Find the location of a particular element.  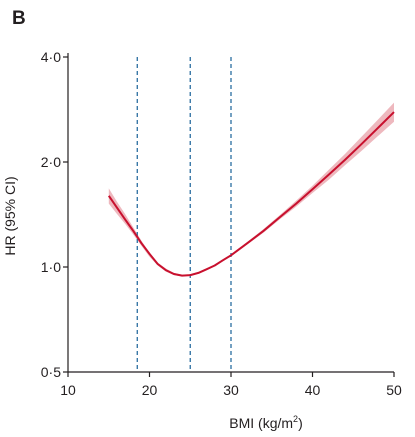

x-tick-label: 20 is located at coordinates (150, 390).